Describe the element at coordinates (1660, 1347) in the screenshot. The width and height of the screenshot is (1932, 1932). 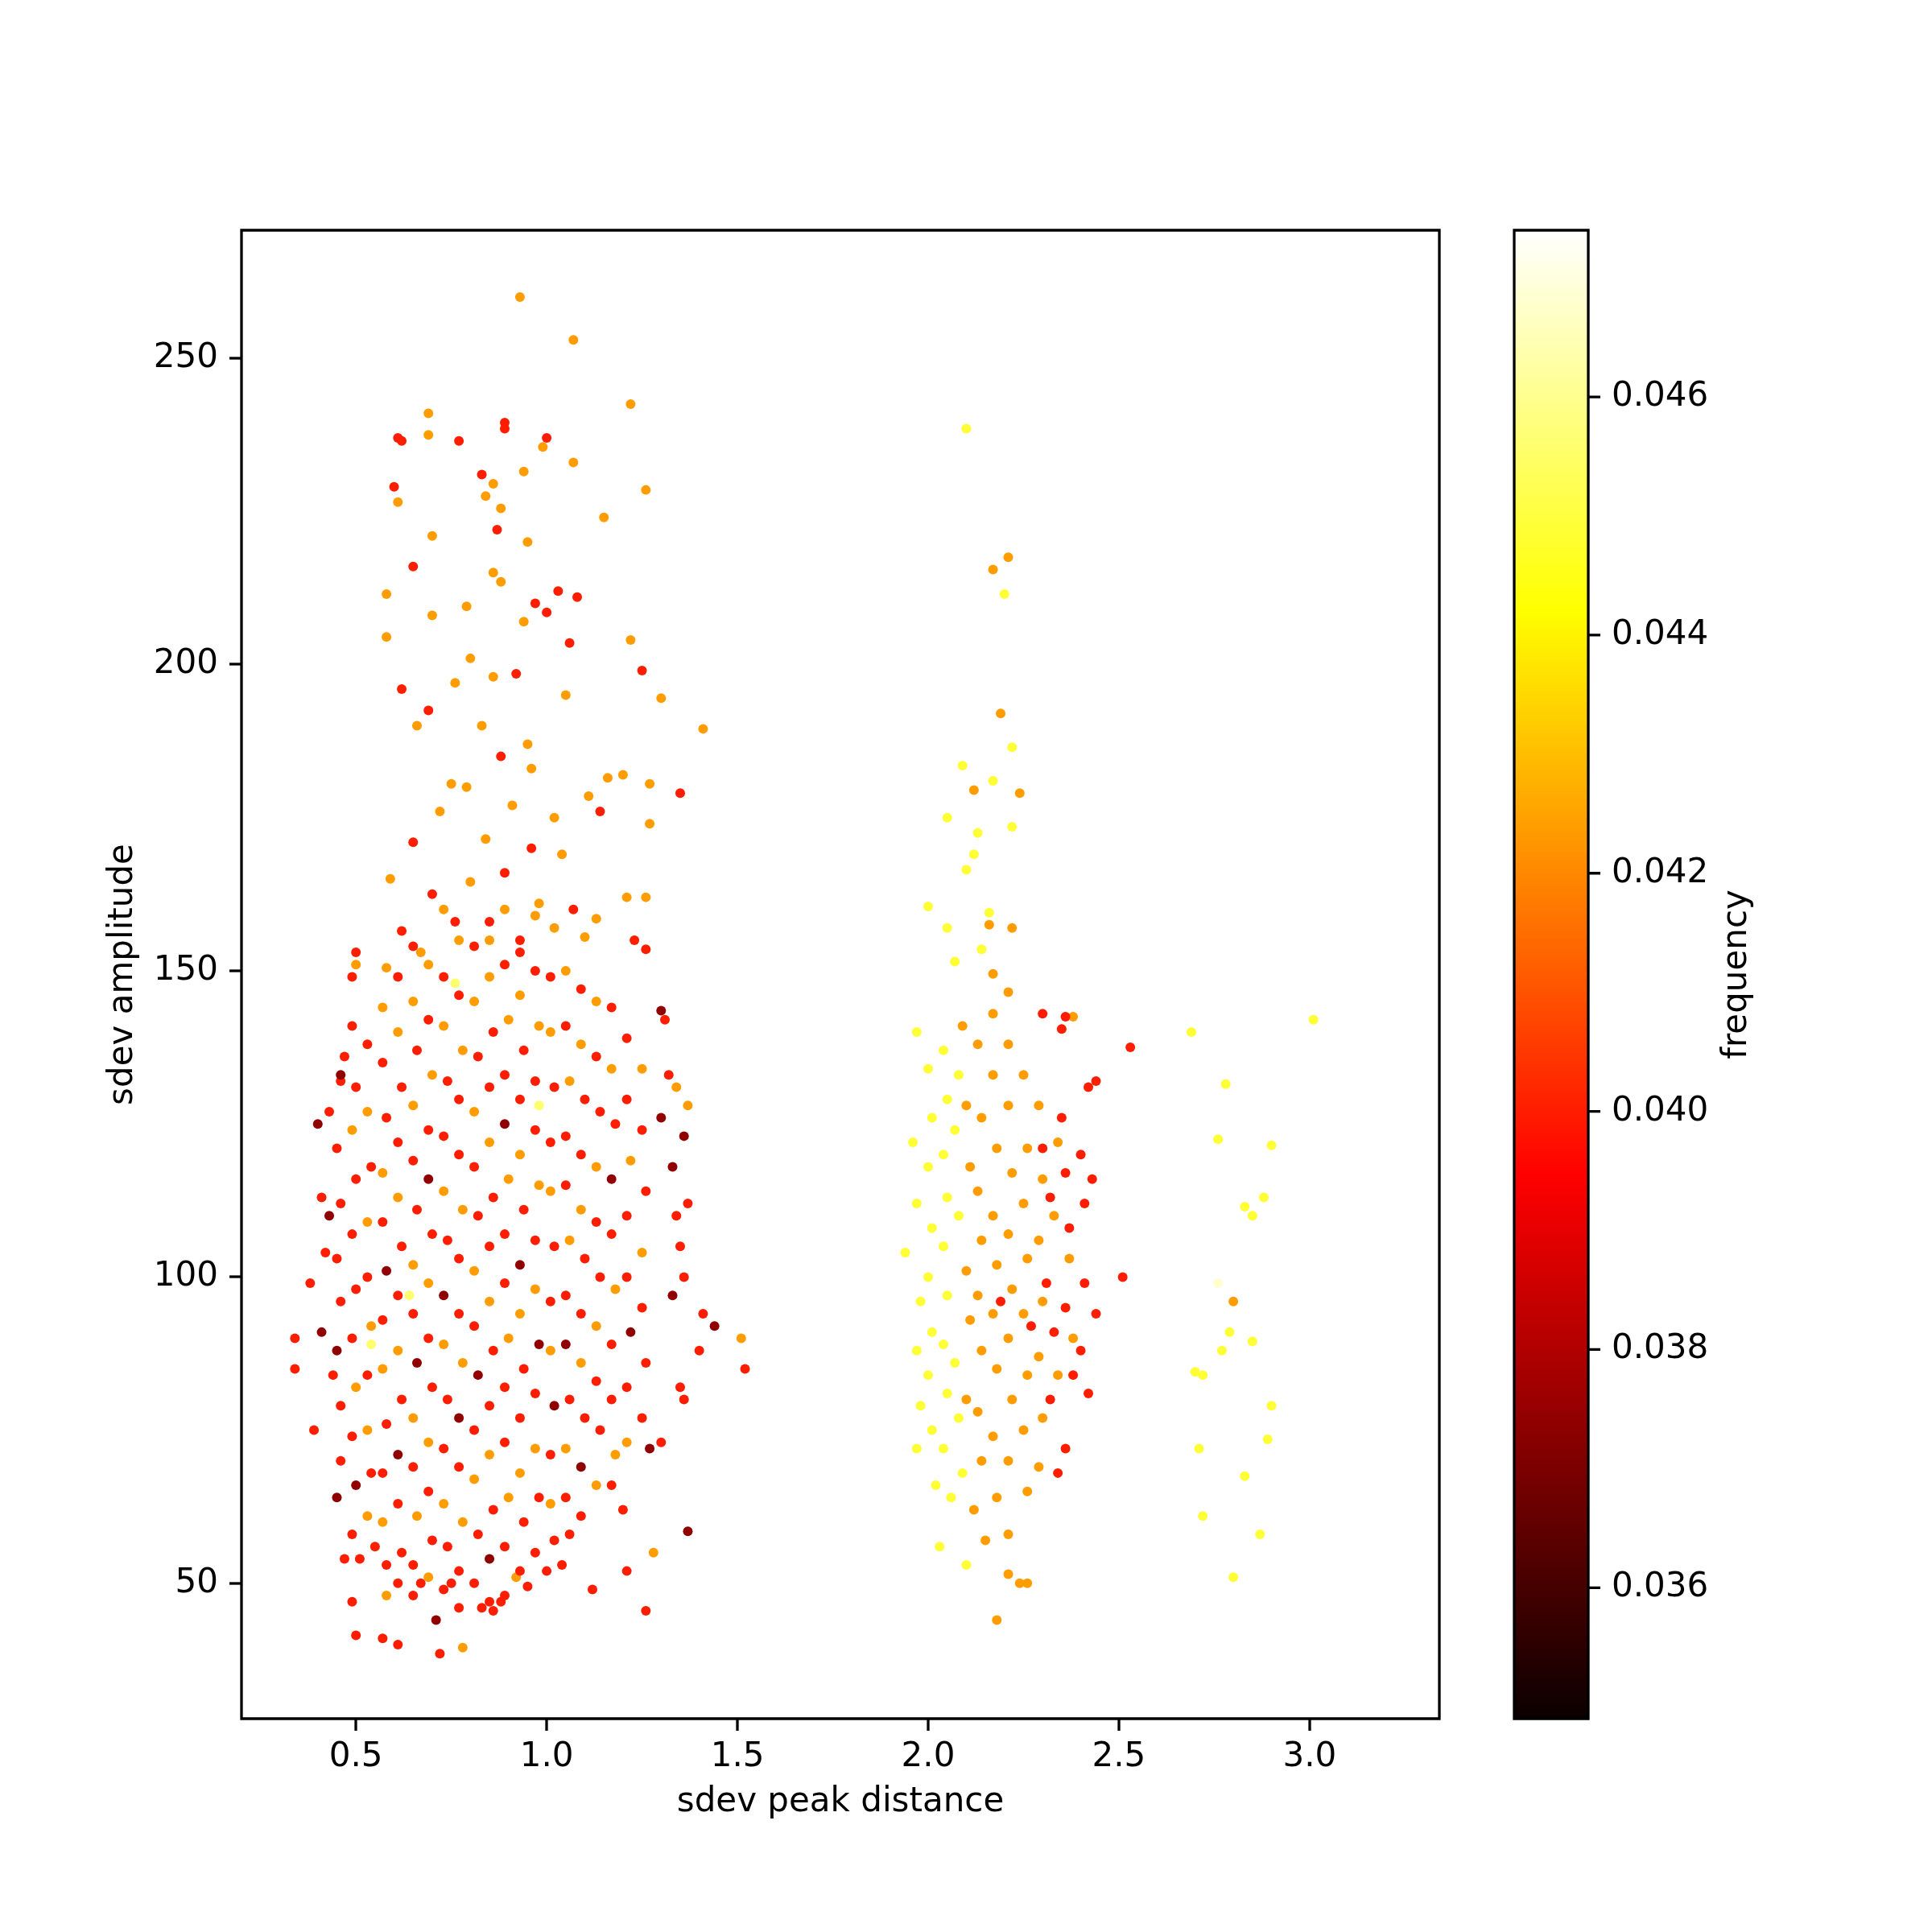
I see `color-bar-label: 0.038` at that location.